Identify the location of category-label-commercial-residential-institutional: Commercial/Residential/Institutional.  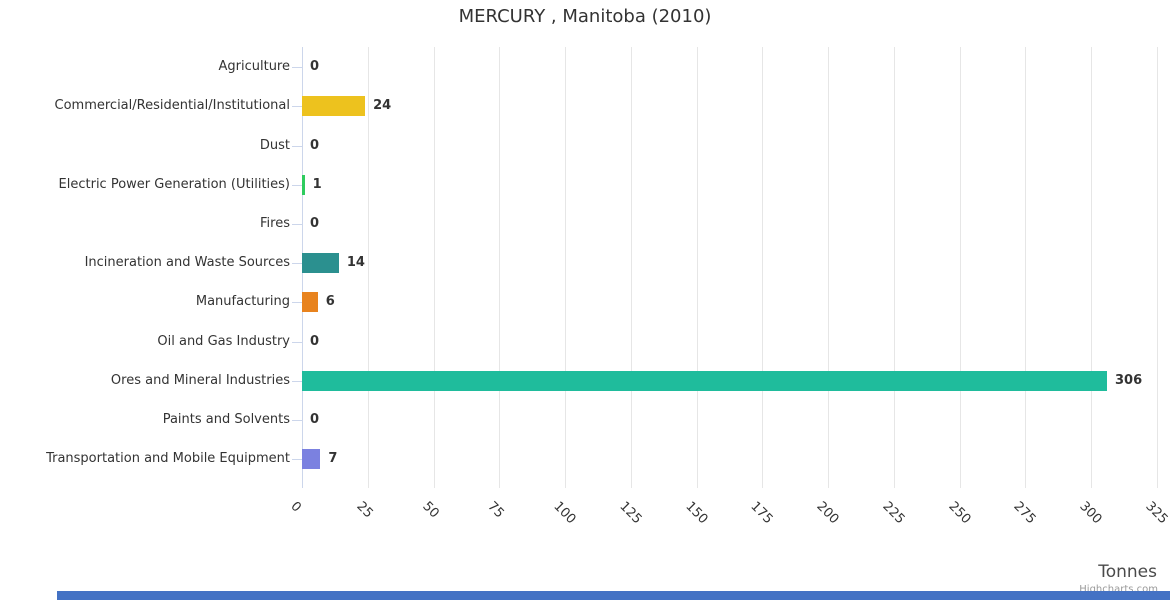
(172, 106).